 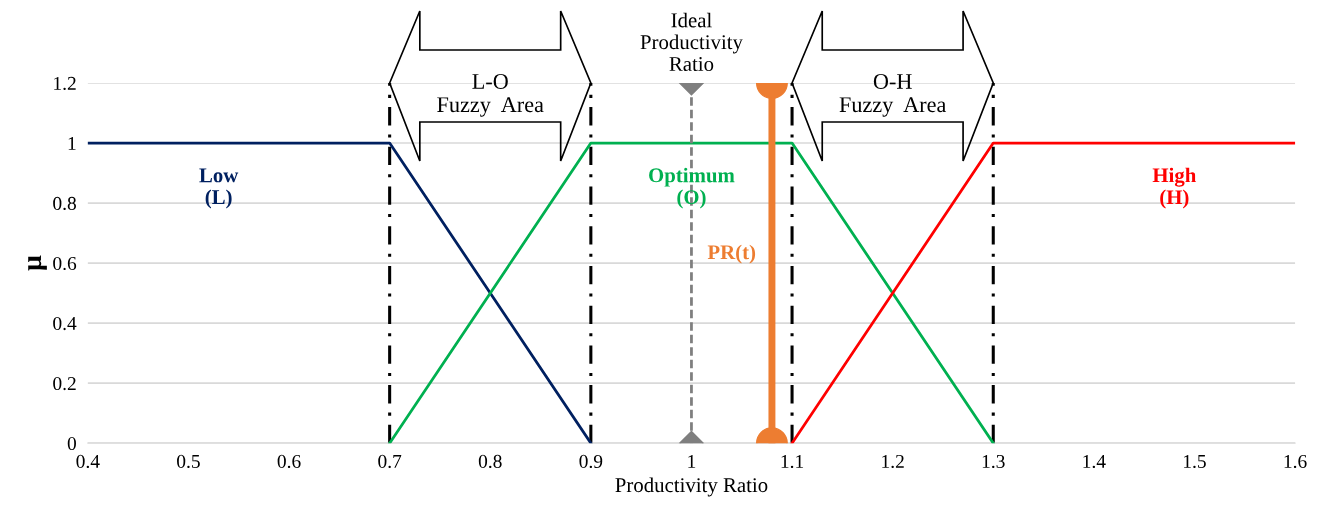 What do you see at coordinates (1174, 188) in the screenshot?
I see `series-label: High (H)` at bounding box center [1174, 188].